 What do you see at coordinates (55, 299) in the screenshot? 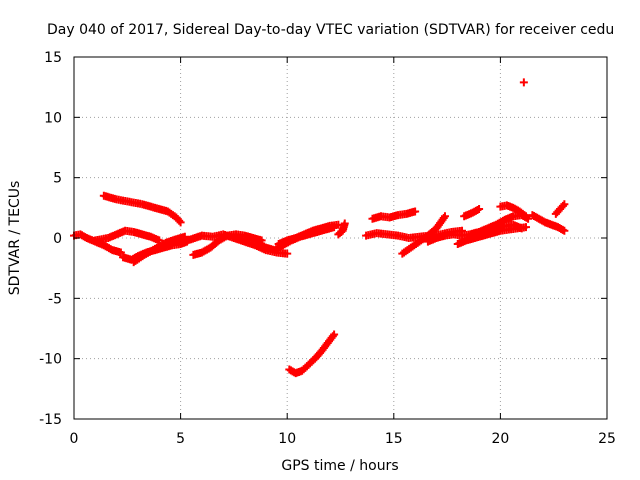
I see `y-tick-label: -5` at bounding box center [55, 299].